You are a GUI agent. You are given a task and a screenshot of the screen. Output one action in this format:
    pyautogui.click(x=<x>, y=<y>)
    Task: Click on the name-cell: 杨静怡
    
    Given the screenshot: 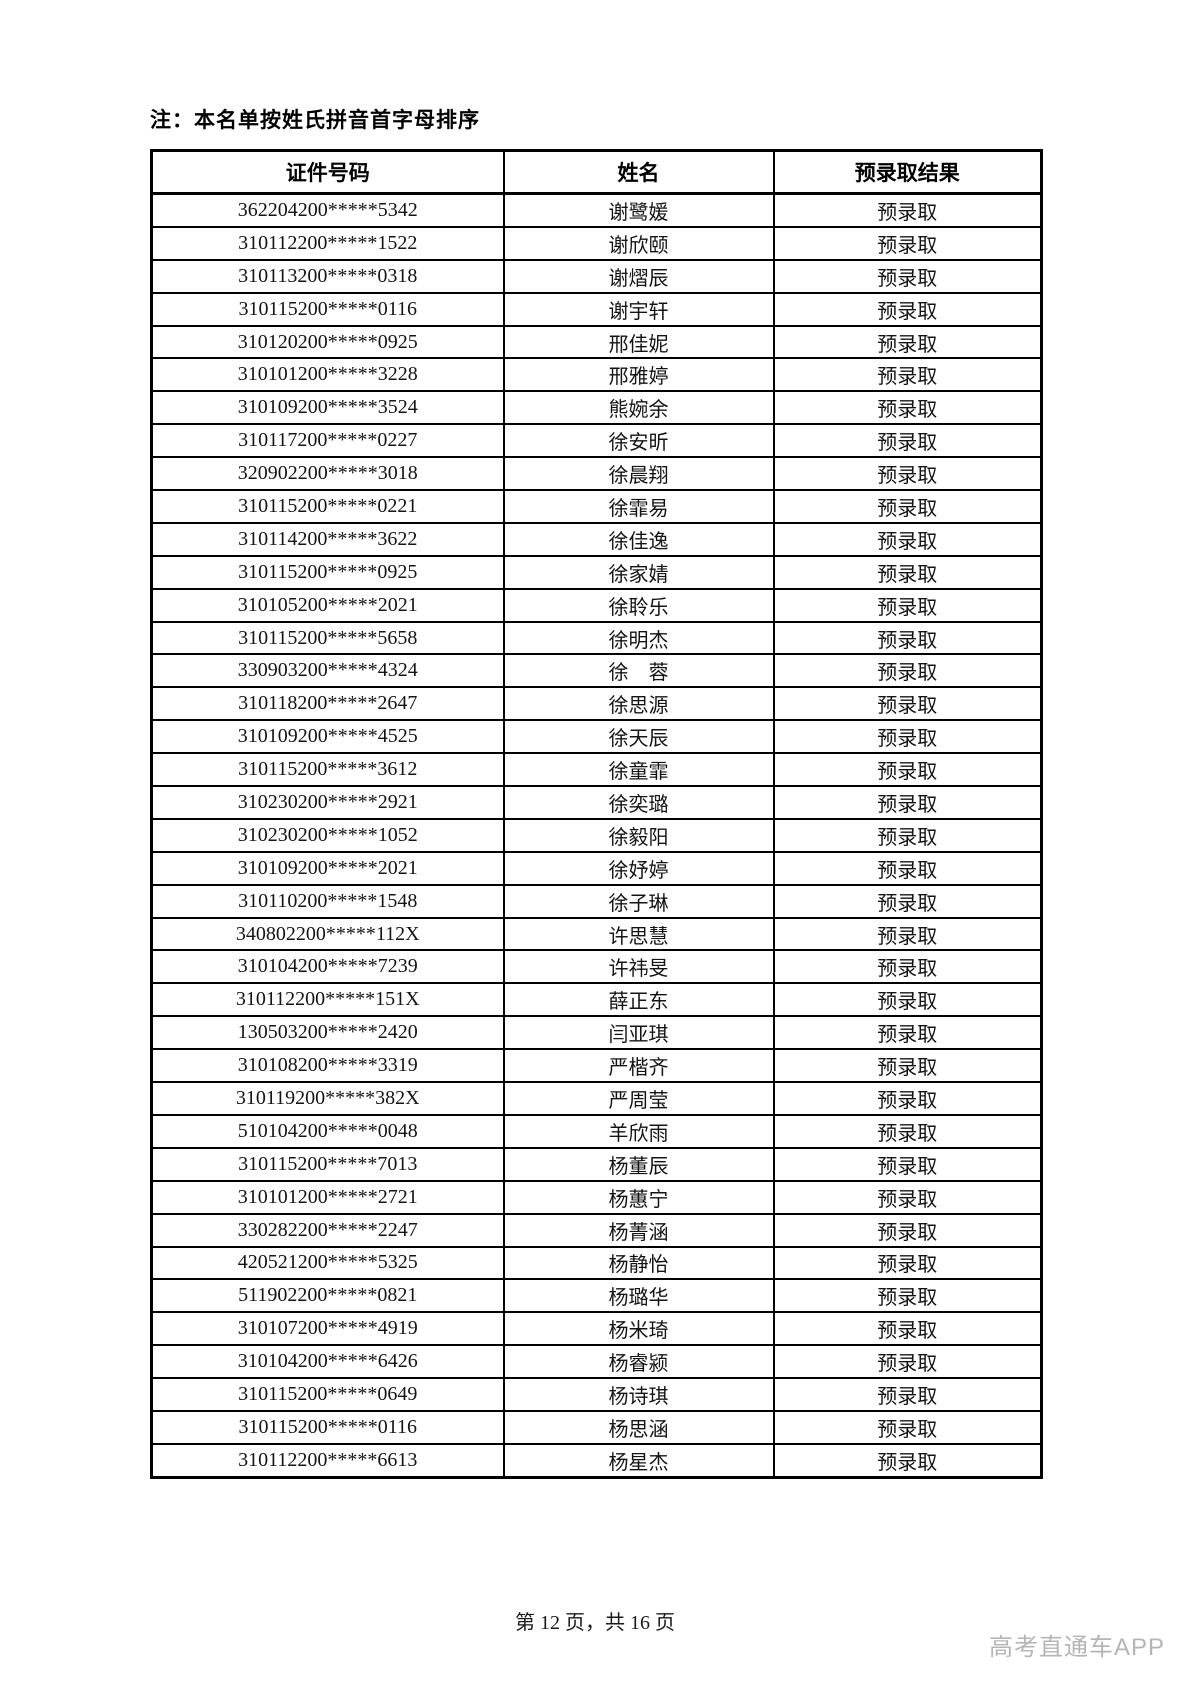 What is the action you would take?
    pyautogui.click(x=638, y=1263)
    